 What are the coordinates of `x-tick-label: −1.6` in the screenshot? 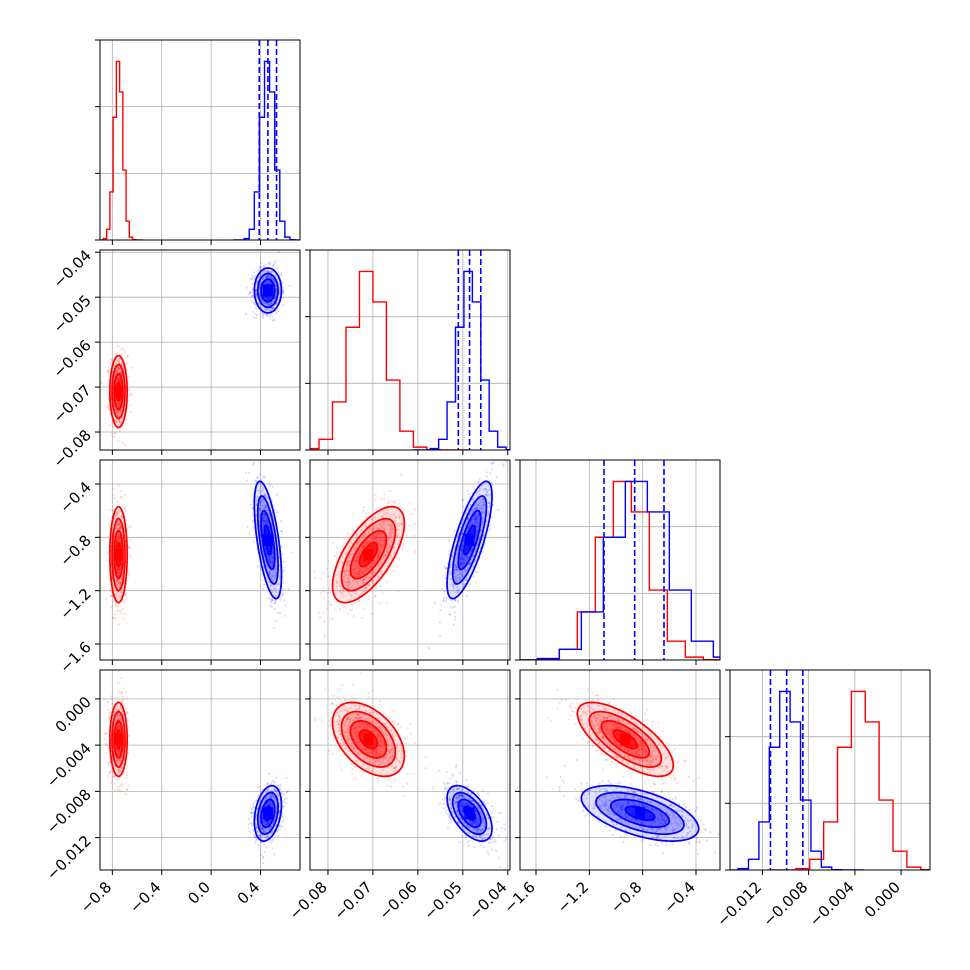 It's located at (519, 897).